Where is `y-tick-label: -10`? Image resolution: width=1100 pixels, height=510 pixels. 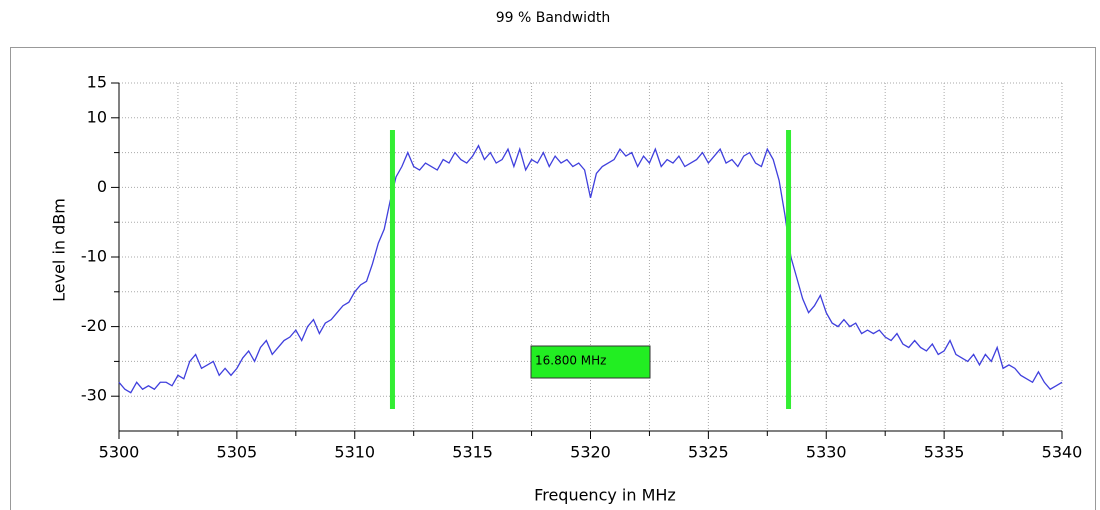 y-tick-label: -10 is located at coordinates (94, 256).